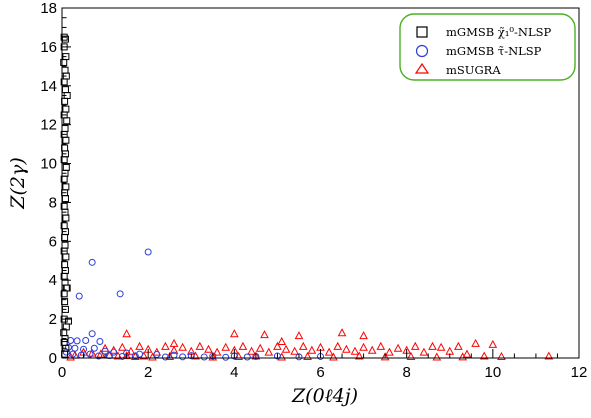  Describe the element at coordinates (406, 372) in the screenshot. I see `x-tick-label: 8` at that location.